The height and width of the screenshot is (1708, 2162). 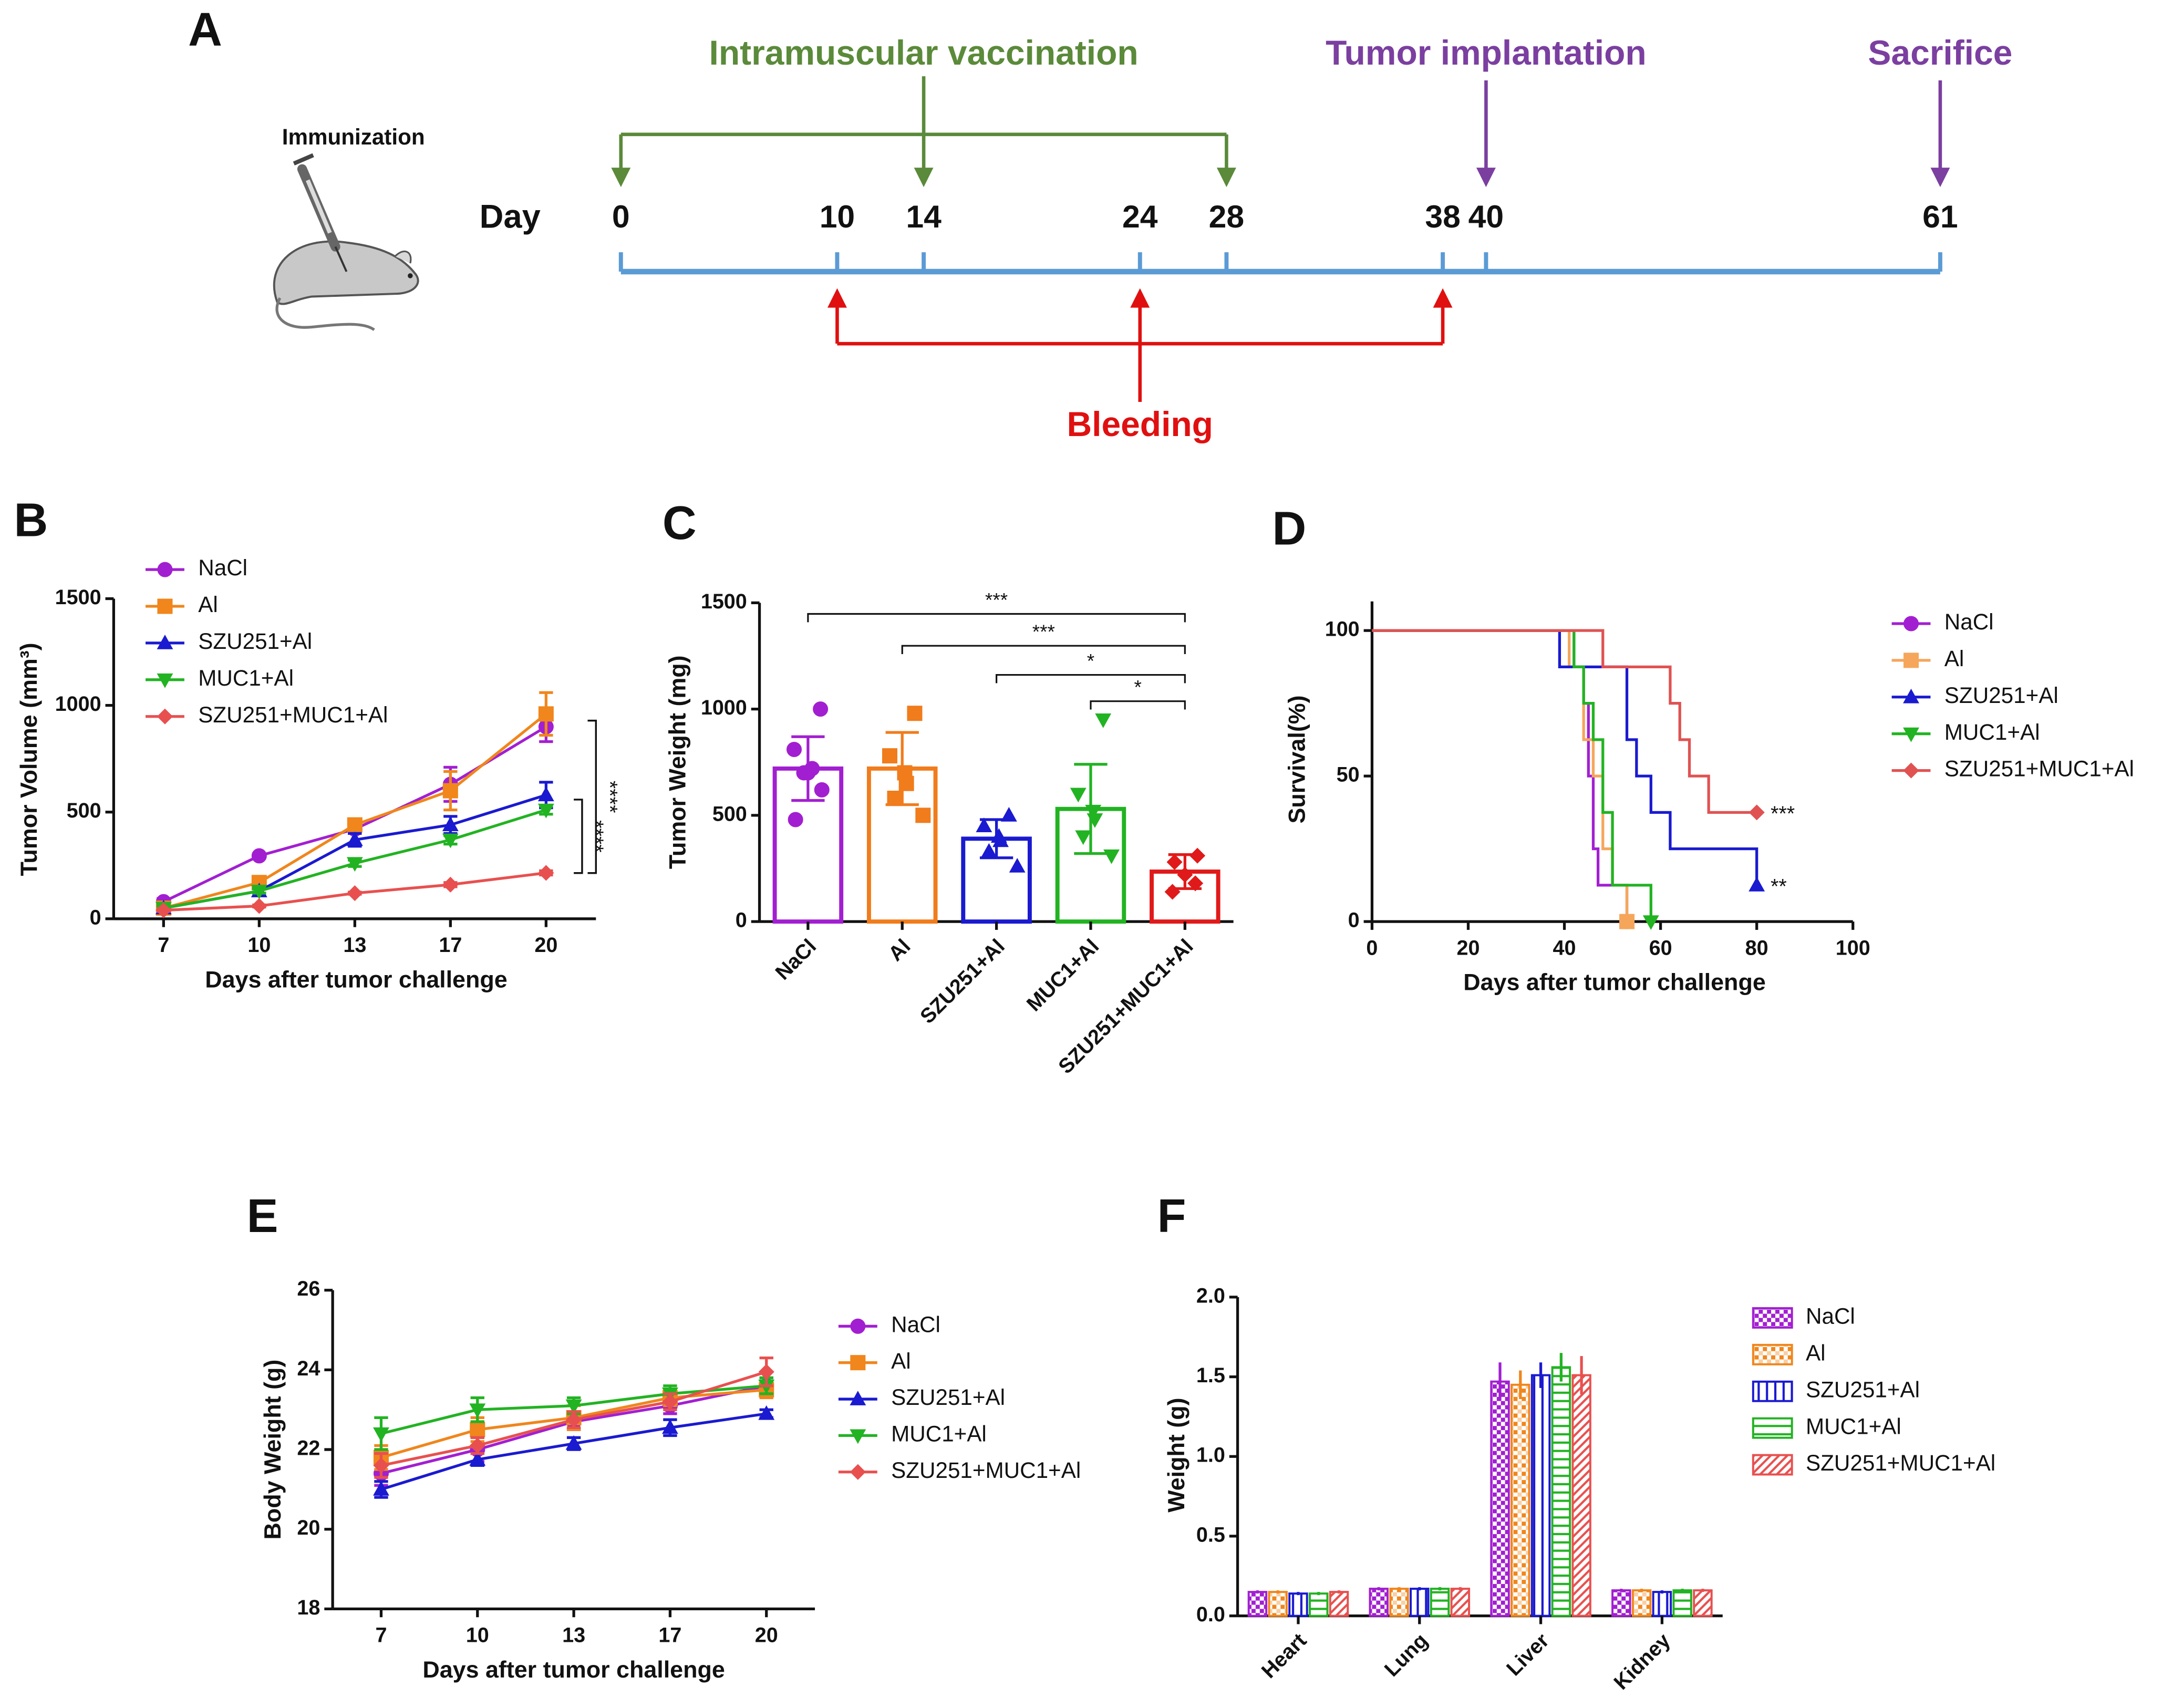 What do you see at coordinates (573, 1635) in the screenshot?
I see `x-tick-label: 13` at bounding box center [573, 1635].